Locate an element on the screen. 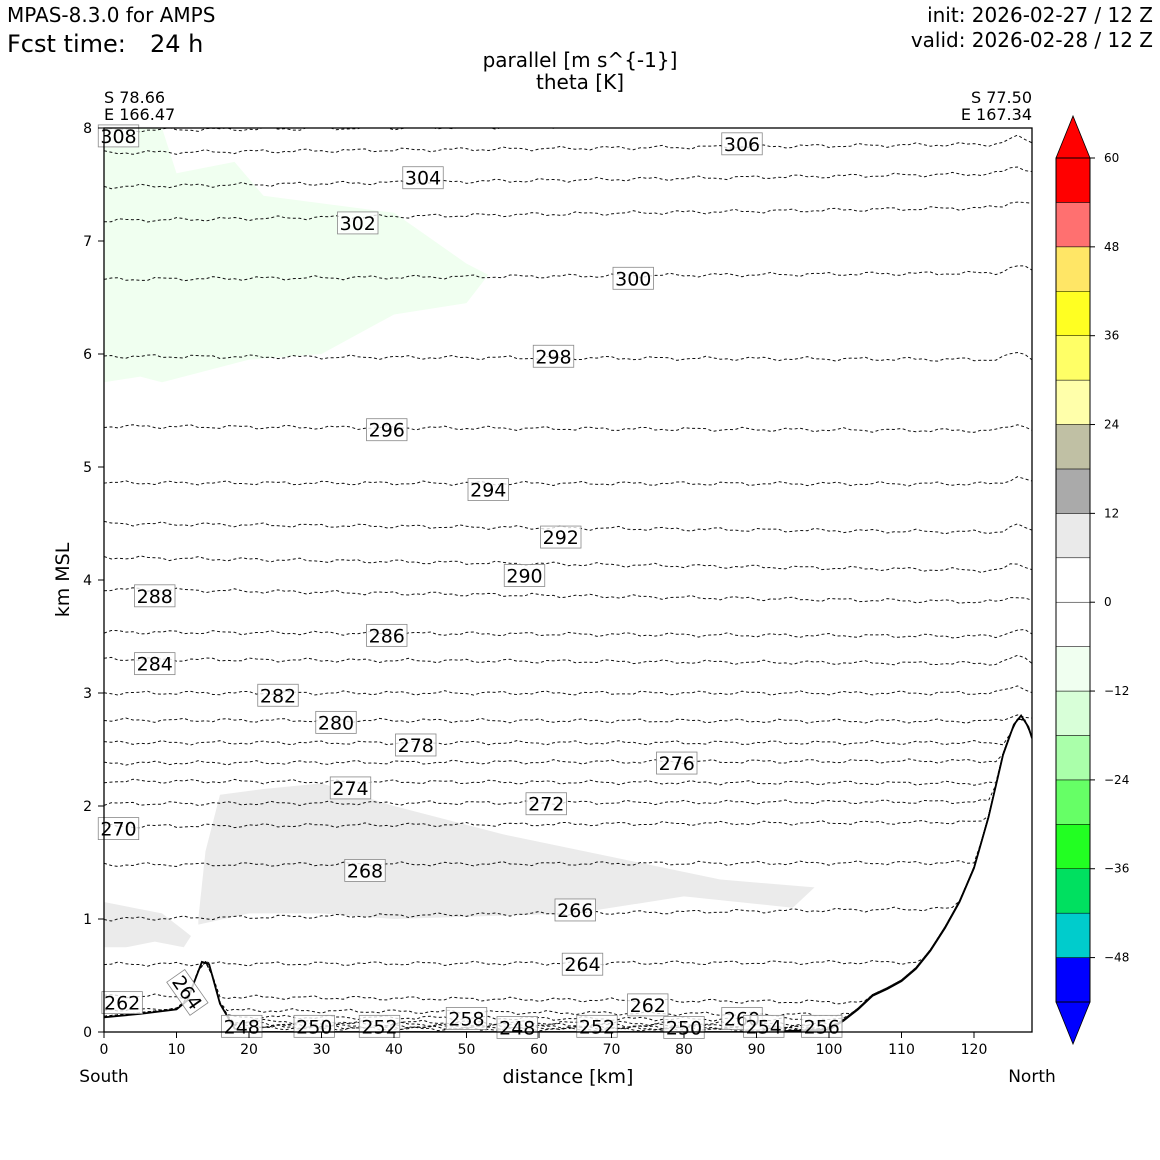 This screenshot has height=1160, width=1160. chart-title-wind: parallel [m s^{-1}] is located at coordinates (580, 60).